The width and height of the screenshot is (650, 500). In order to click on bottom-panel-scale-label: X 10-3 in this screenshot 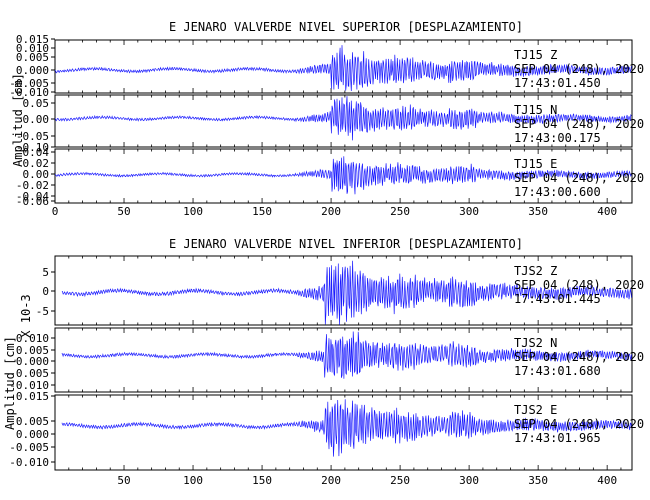, I will do `click(26, 315)`.